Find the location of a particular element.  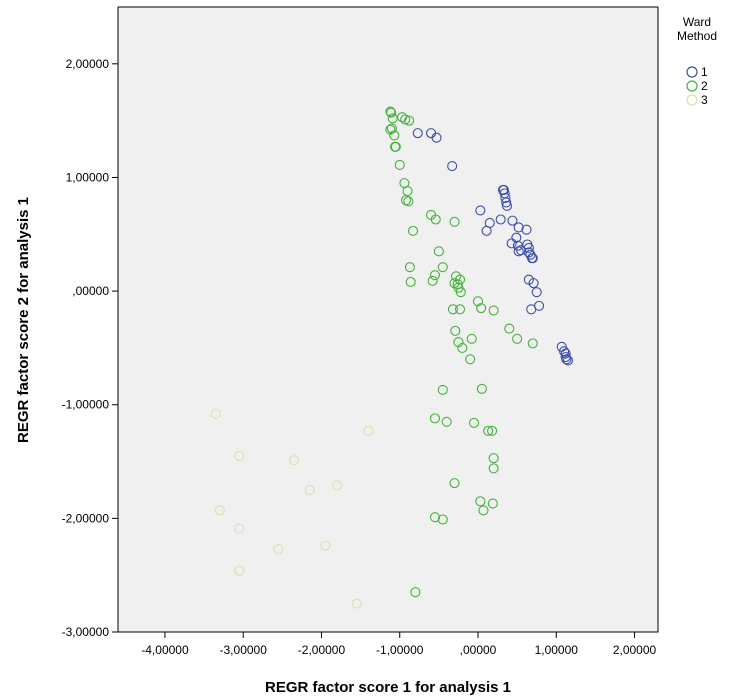

x-tick-label: -3,00000 is located at coordinates (244, 650).